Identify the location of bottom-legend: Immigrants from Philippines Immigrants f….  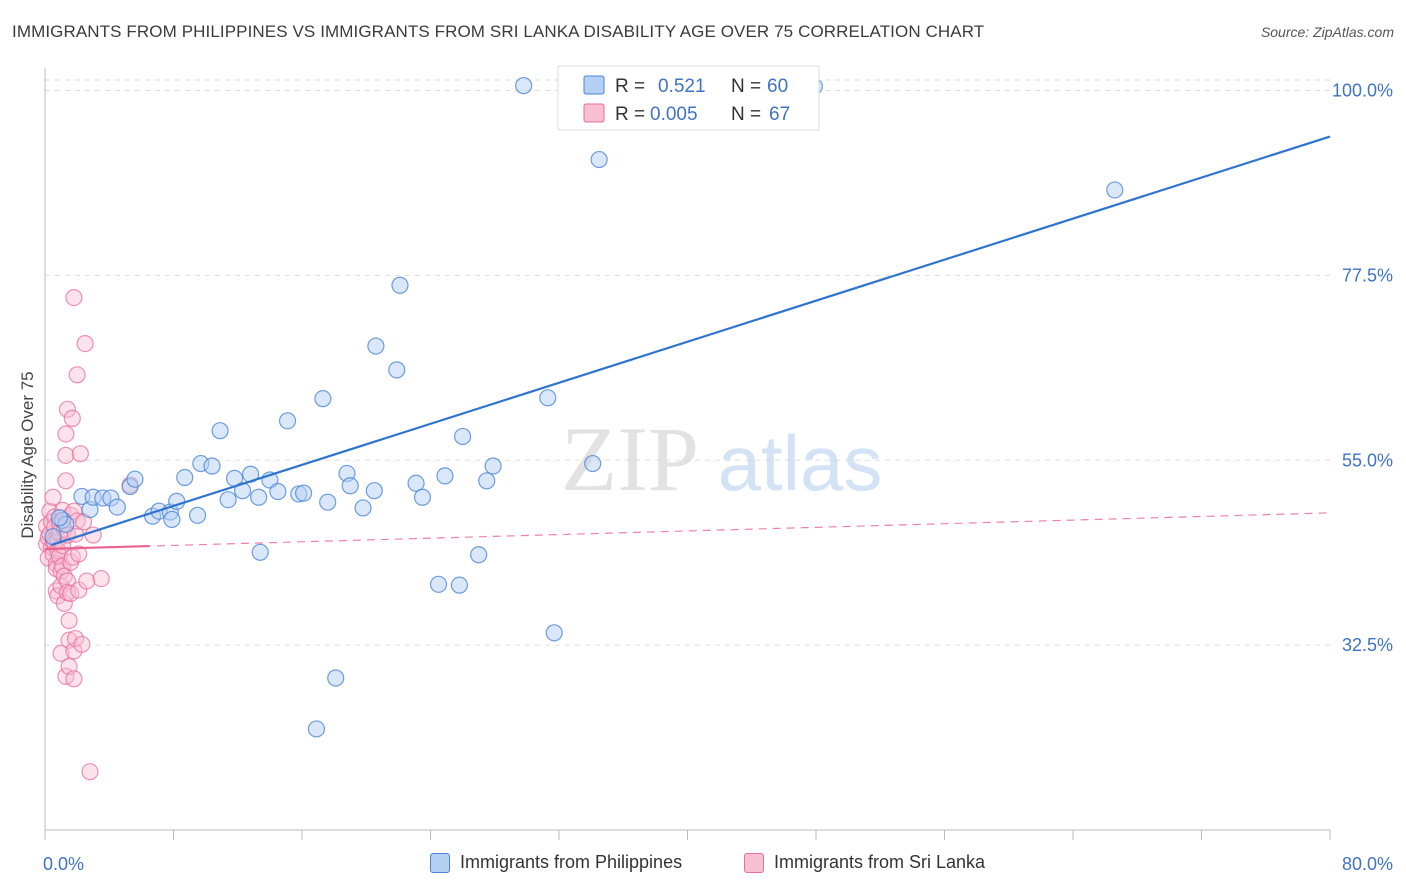
(703, 865).